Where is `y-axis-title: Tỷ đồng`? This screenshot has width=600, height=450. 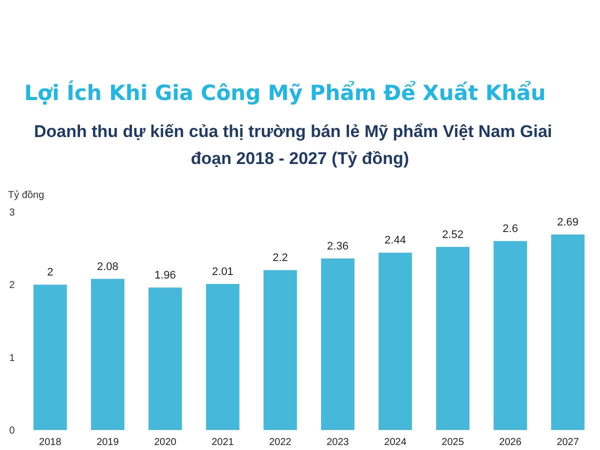
y-axis-title: Tỷ đồng is located at coordinates (26, 195).